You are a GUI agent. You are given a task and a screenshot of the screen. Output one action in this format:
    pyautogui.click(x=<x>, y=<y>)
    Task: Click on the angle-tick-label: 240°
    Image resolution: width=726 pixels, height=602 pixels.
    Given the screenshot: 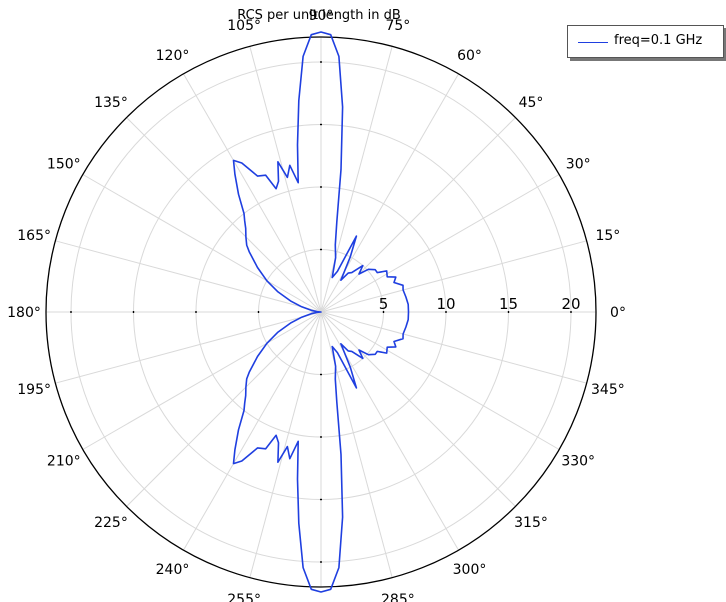 What is the action you would take?
    pyautogui.click(x=173, y=570)
    